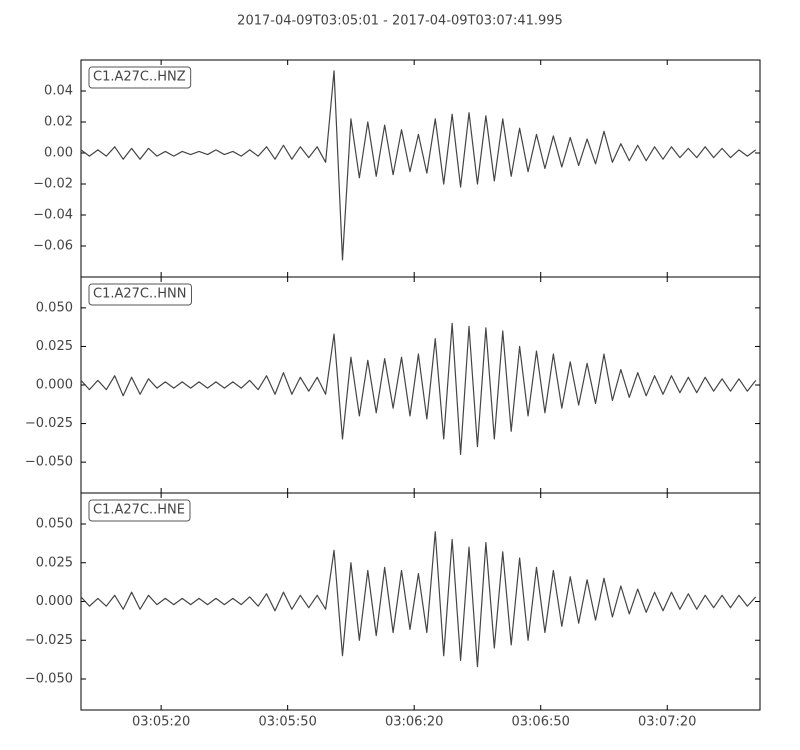 This screenshot has width=800, height=750. What do you see at coordinates (58, 122) in the screenshot?
I see `y-tick-label: 0.02` at bounding box center [58, 122].